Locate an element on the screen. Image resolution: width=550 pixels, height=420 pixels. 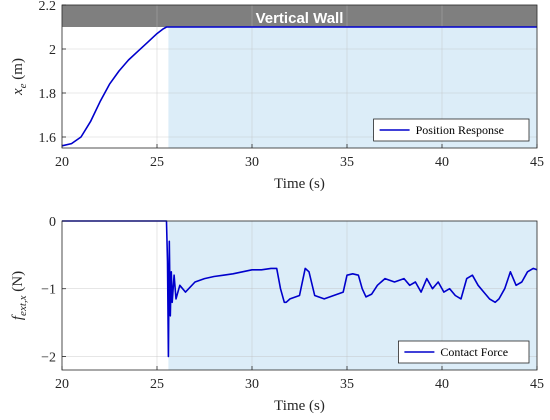
wall-banner-label: Vertical Wall is located at coordinates (300, 18).